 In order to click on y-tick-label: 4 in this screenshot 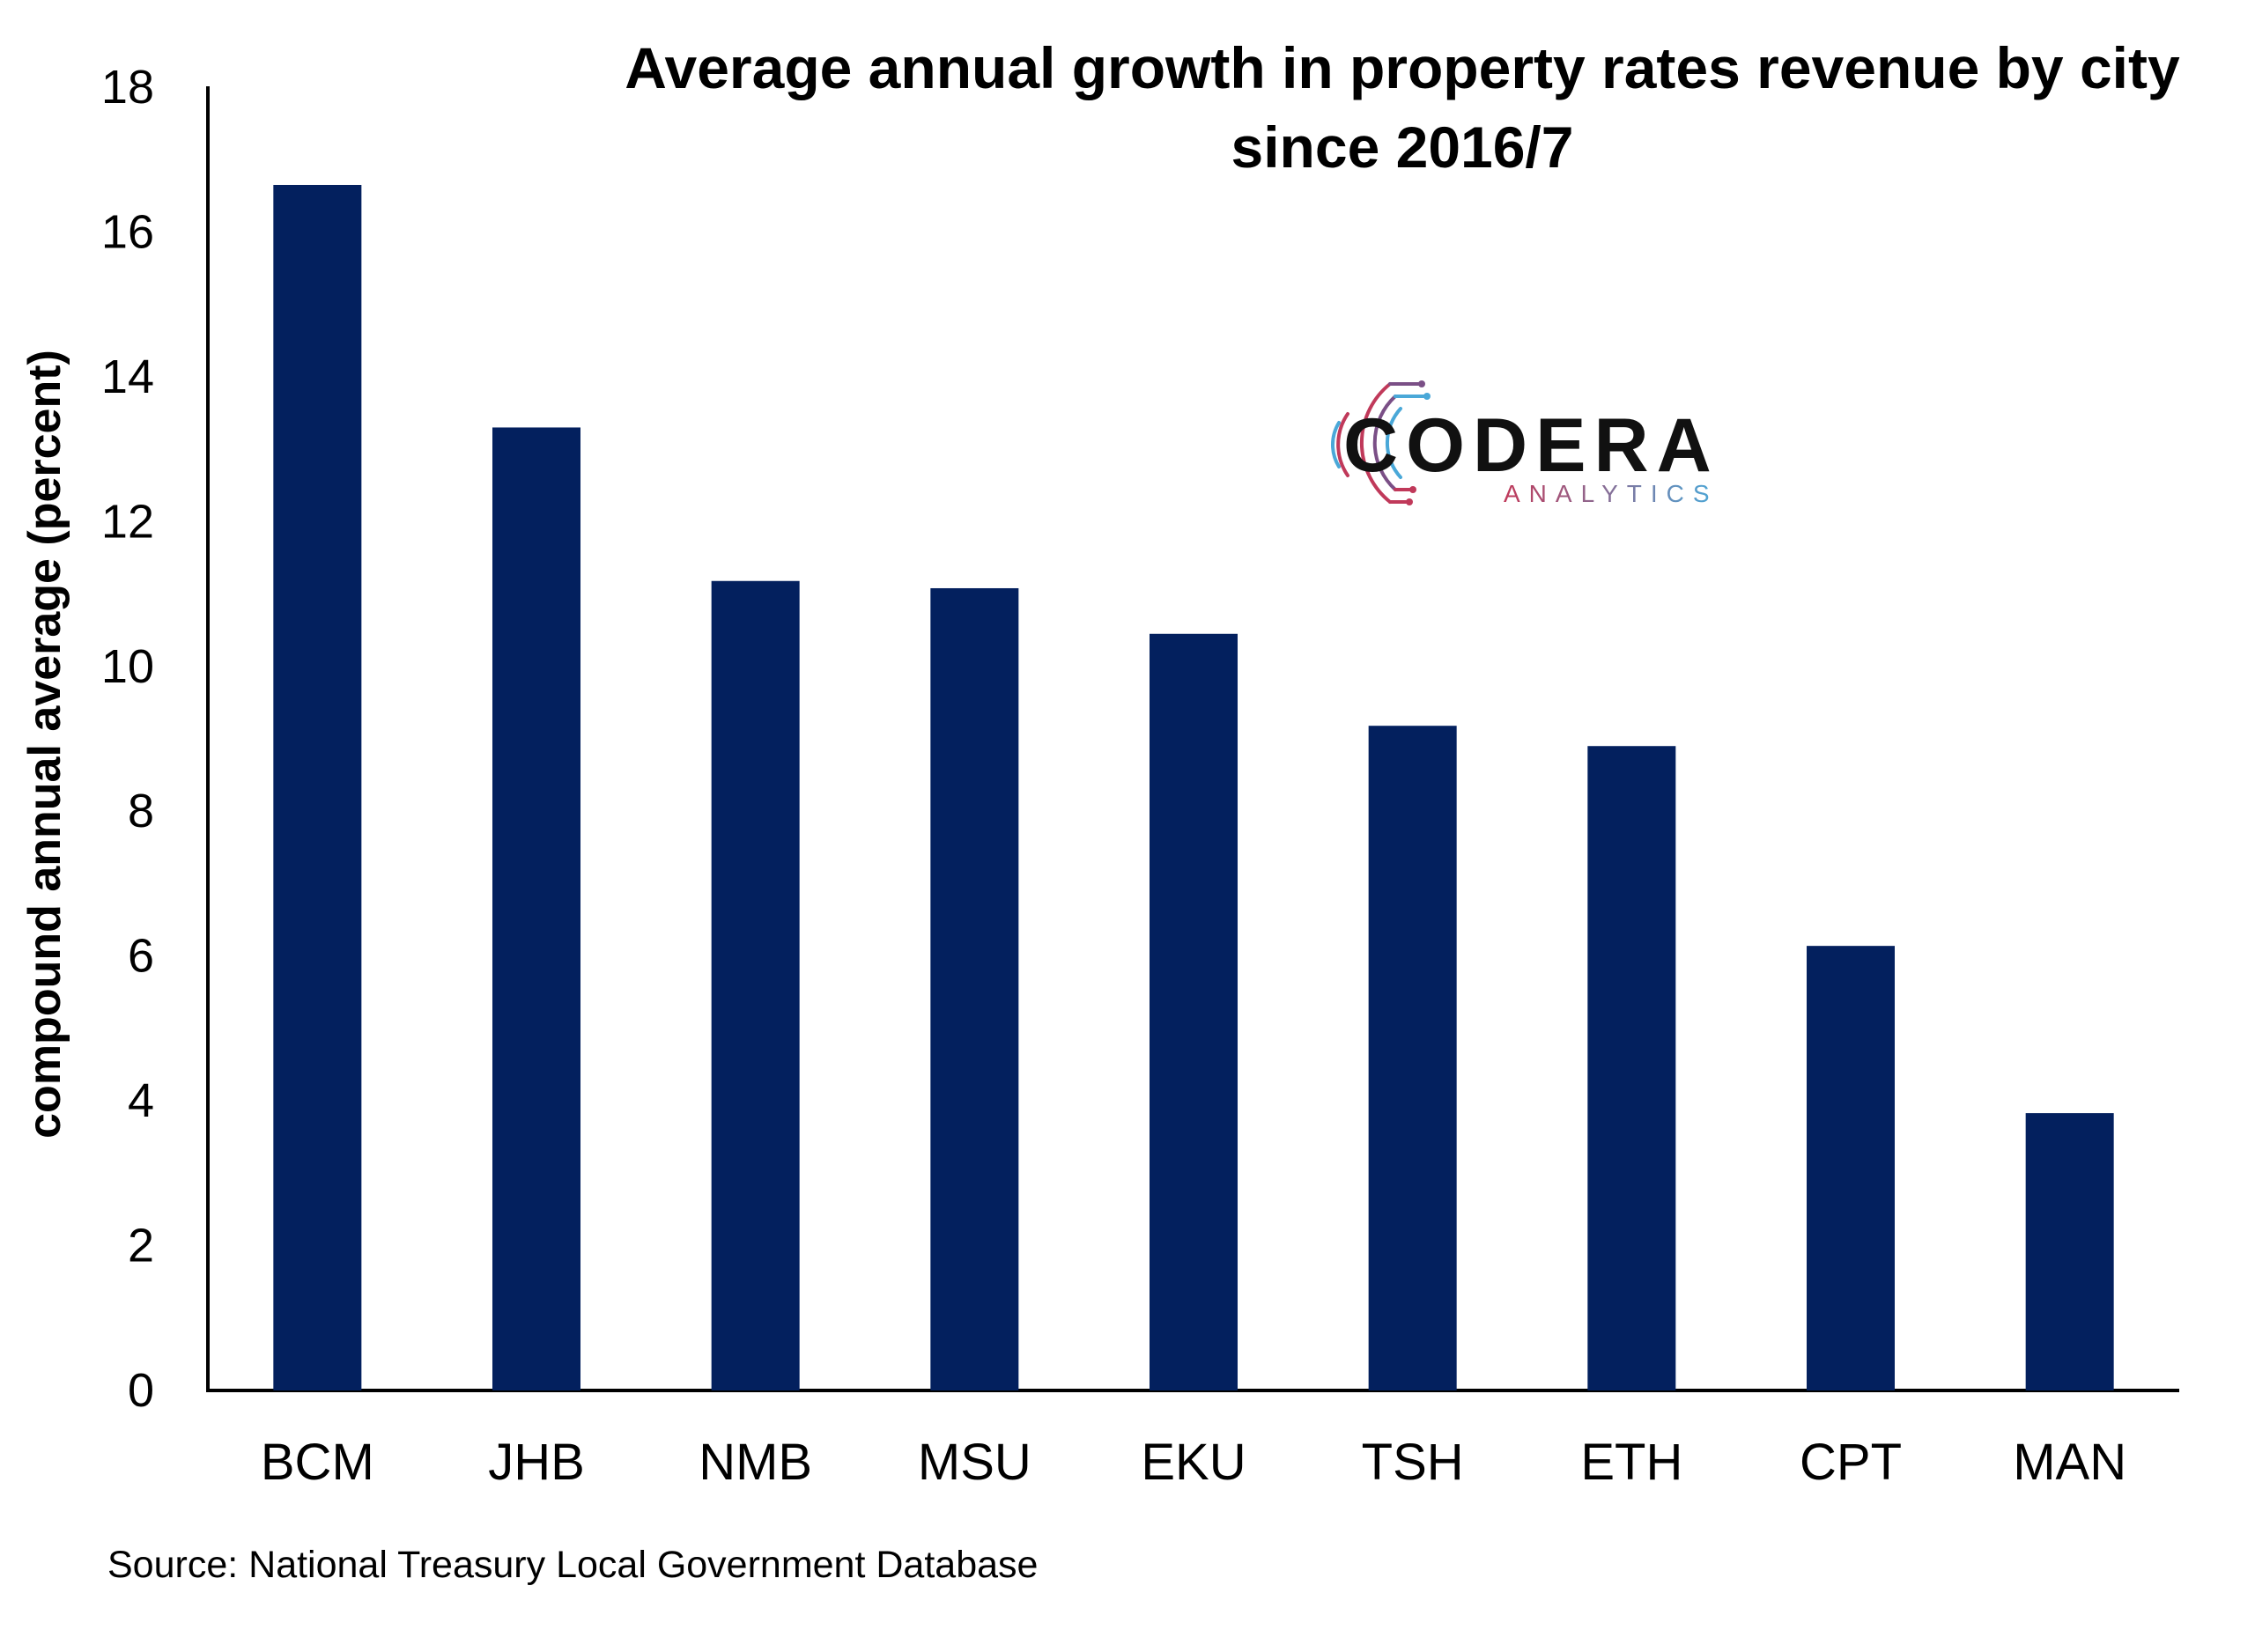, I will do `click(141, 1100)`.